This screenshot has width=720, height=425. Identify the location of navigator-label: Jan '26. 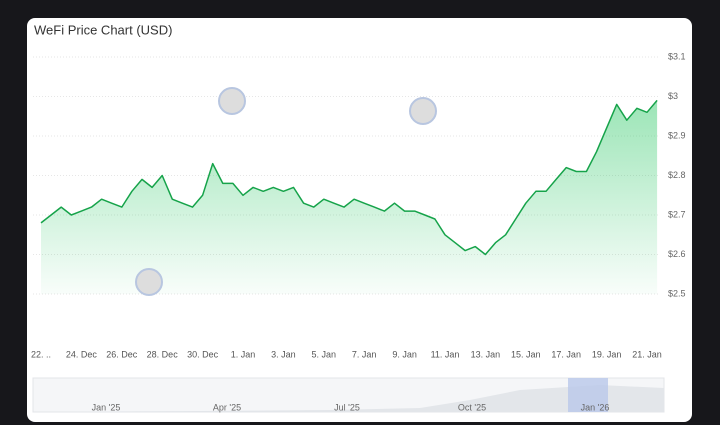
(595, 407).